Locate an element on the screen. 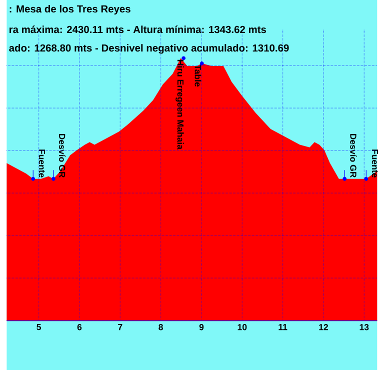 The width and height of the screenshot is (379, 370). chart-title: : Mesa de los Tres Reyes is located at coordinates (70, 9).